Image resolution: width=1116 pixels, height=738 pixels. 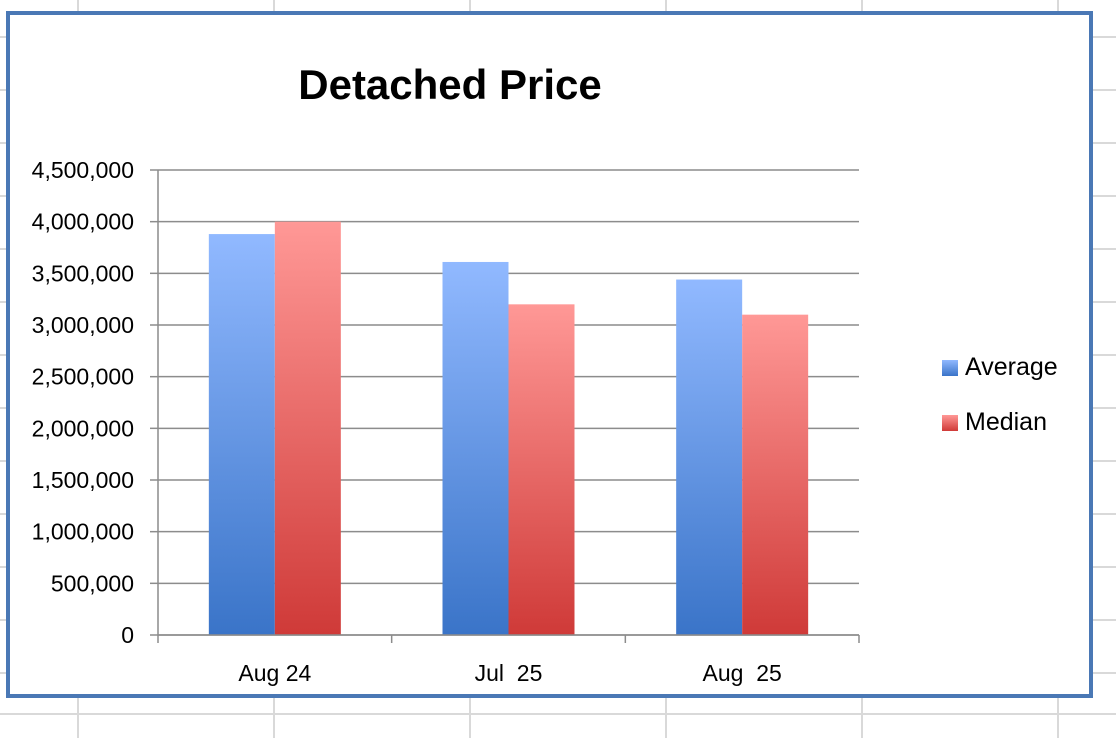 I want to click on y-tick-label: 1,000,000, so click(x=83, y=532).